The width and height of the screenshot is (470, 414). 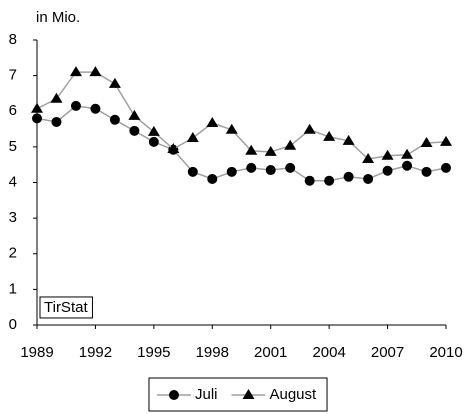 What do you see at coordinates (293, 394) in the screenshot?
I see `legend-label: August` at bounding box center [293, 394].